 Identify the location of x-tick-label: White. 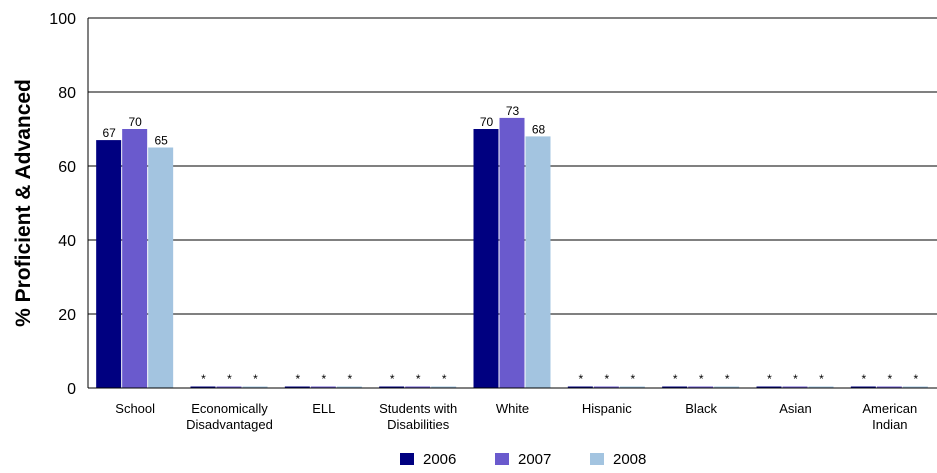
(512, 408).